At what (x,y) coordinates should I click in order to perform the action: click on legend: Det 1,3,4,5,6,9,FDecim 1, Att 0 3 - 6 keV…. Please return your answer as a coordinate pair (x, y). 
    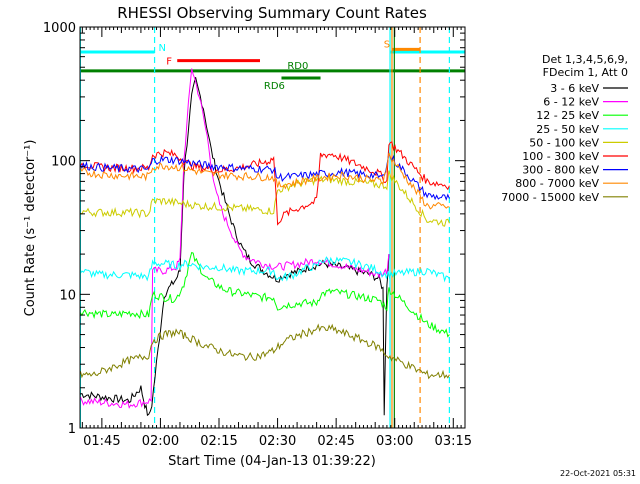
    Looking at the image, I should click on (564, 128).